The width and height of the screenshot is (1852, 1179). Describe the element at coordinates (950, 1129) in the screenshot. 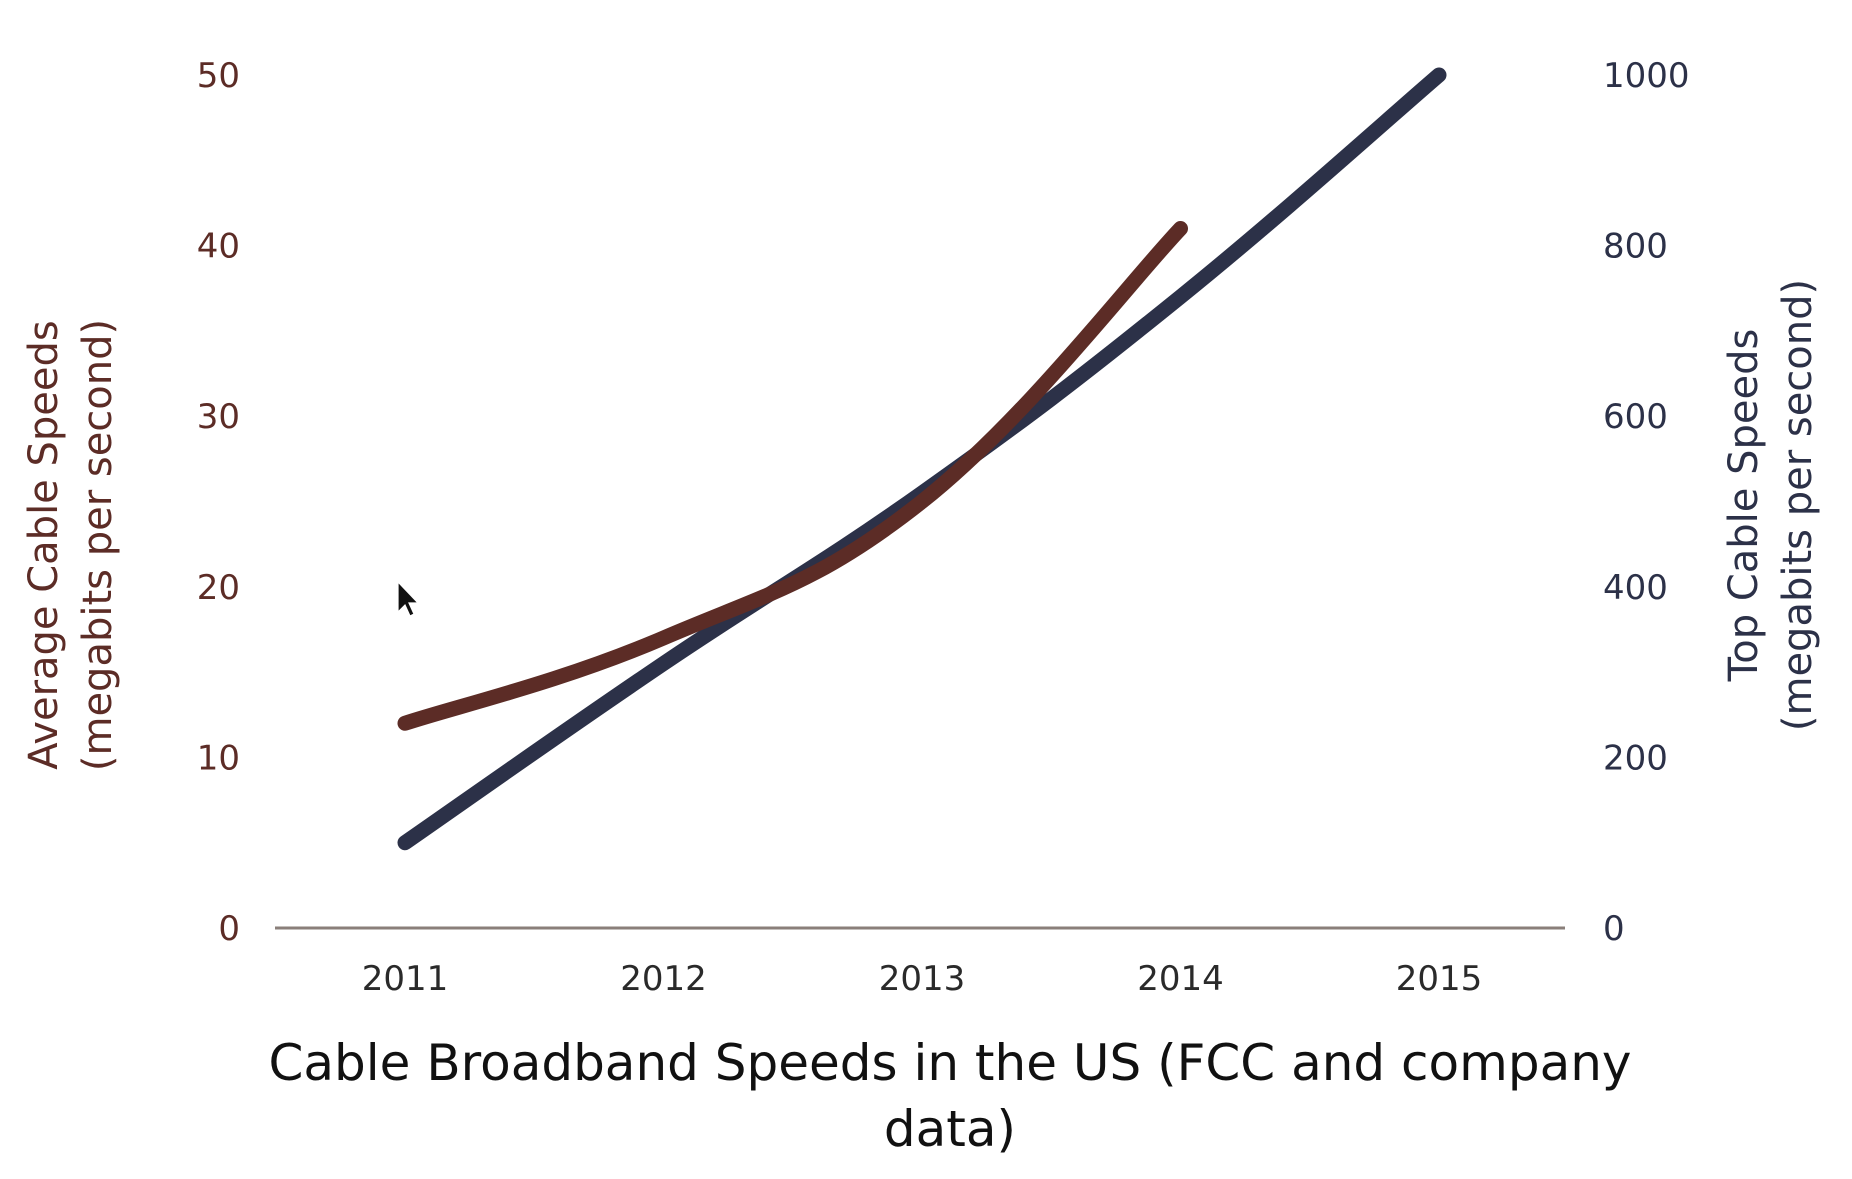

I see `chart-title-line: data)` at that location.